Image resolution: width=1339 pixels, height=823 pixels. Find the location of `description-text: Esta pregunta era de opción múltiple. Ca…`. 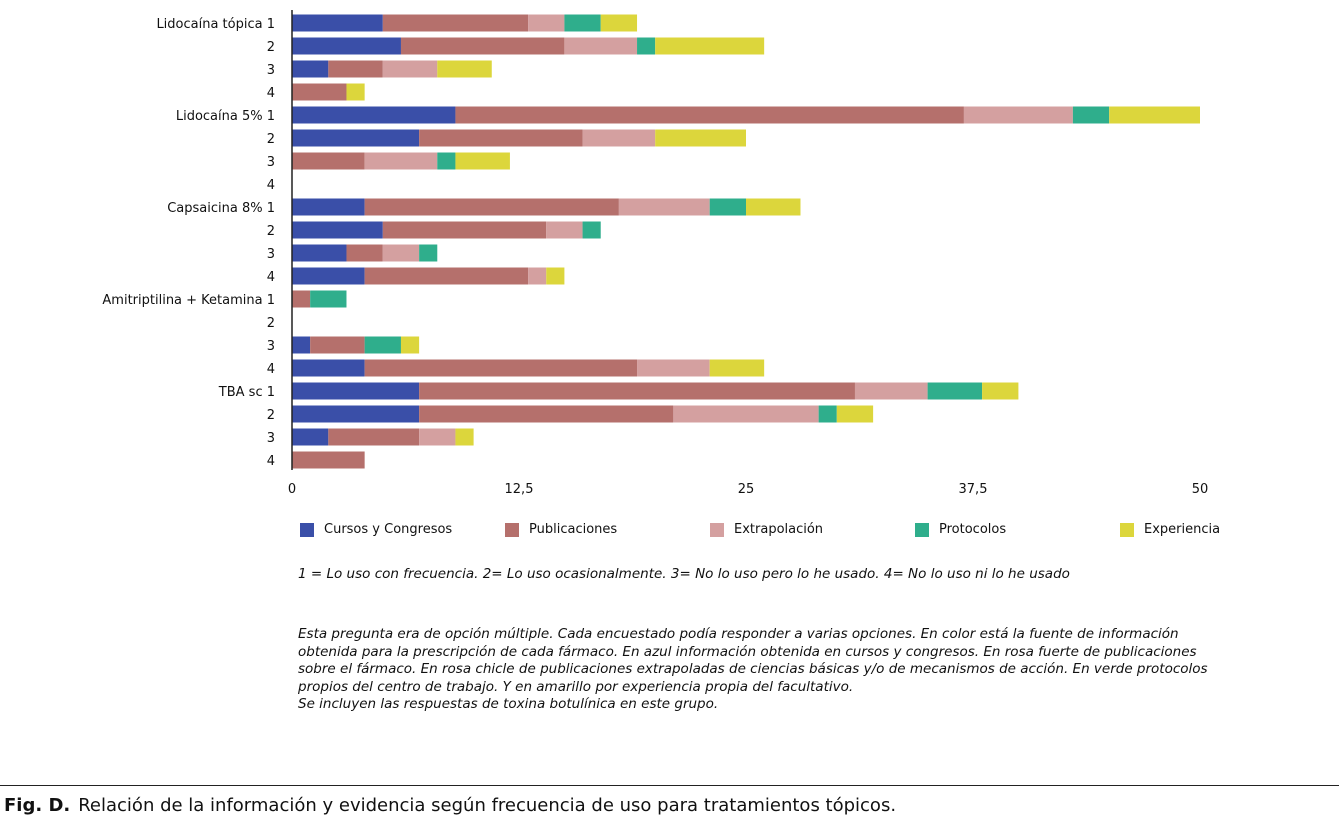

description-text: Esta pregunta era de opción múltiple. Ca… is located at coordinates (753, 660).